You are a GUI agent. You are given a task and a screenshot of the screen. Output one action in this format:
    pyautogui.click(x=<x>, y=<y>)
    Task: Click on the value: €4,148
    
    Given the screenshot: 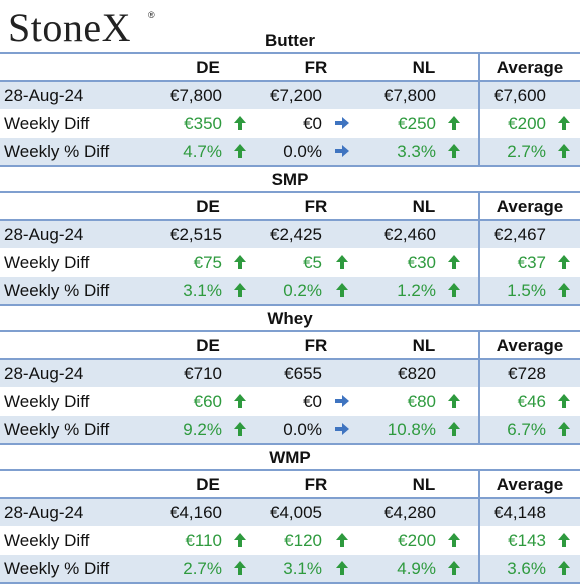 What is the action you would take?
    pyautogui.click(x=520, y=512)
    